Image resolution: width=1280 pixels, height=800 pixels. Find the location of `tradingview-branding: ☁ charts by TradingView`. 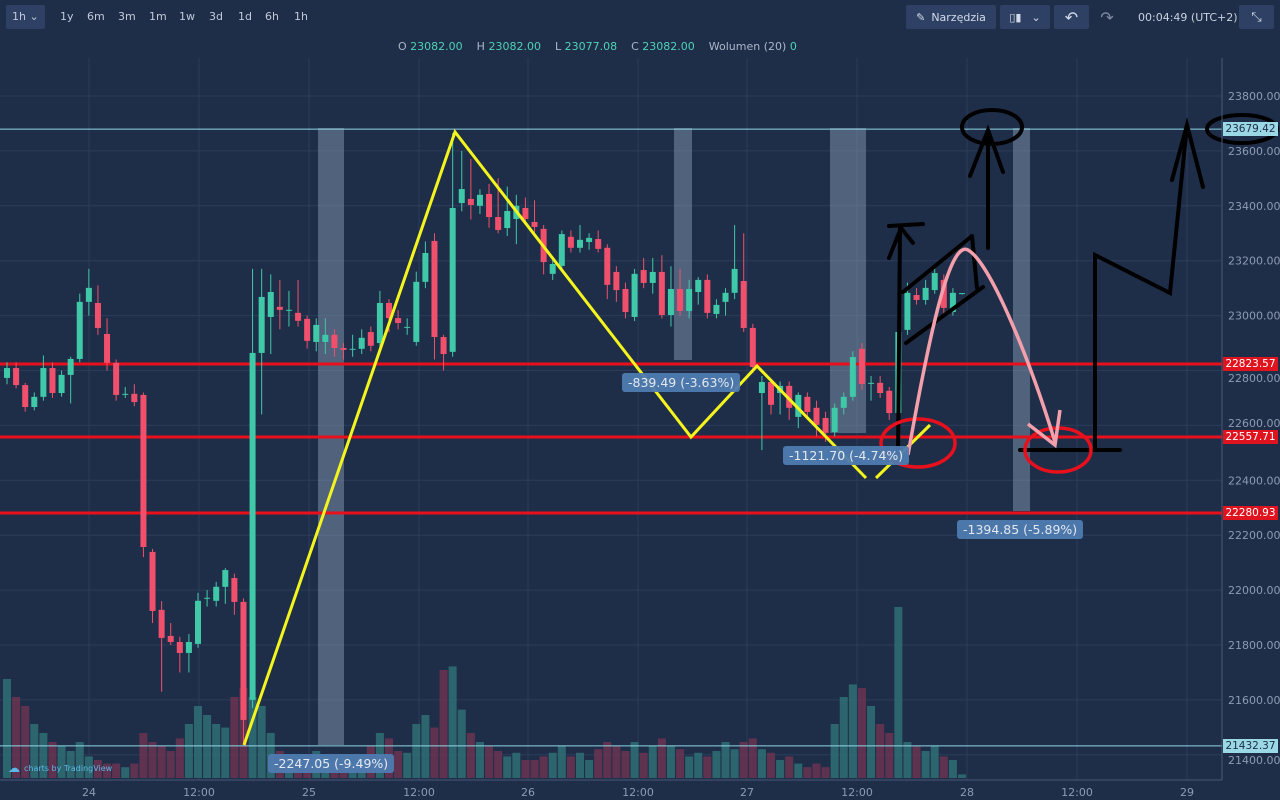

tradingview-branding: ☁ charts by TradingView is located at coordinates (60, 768).